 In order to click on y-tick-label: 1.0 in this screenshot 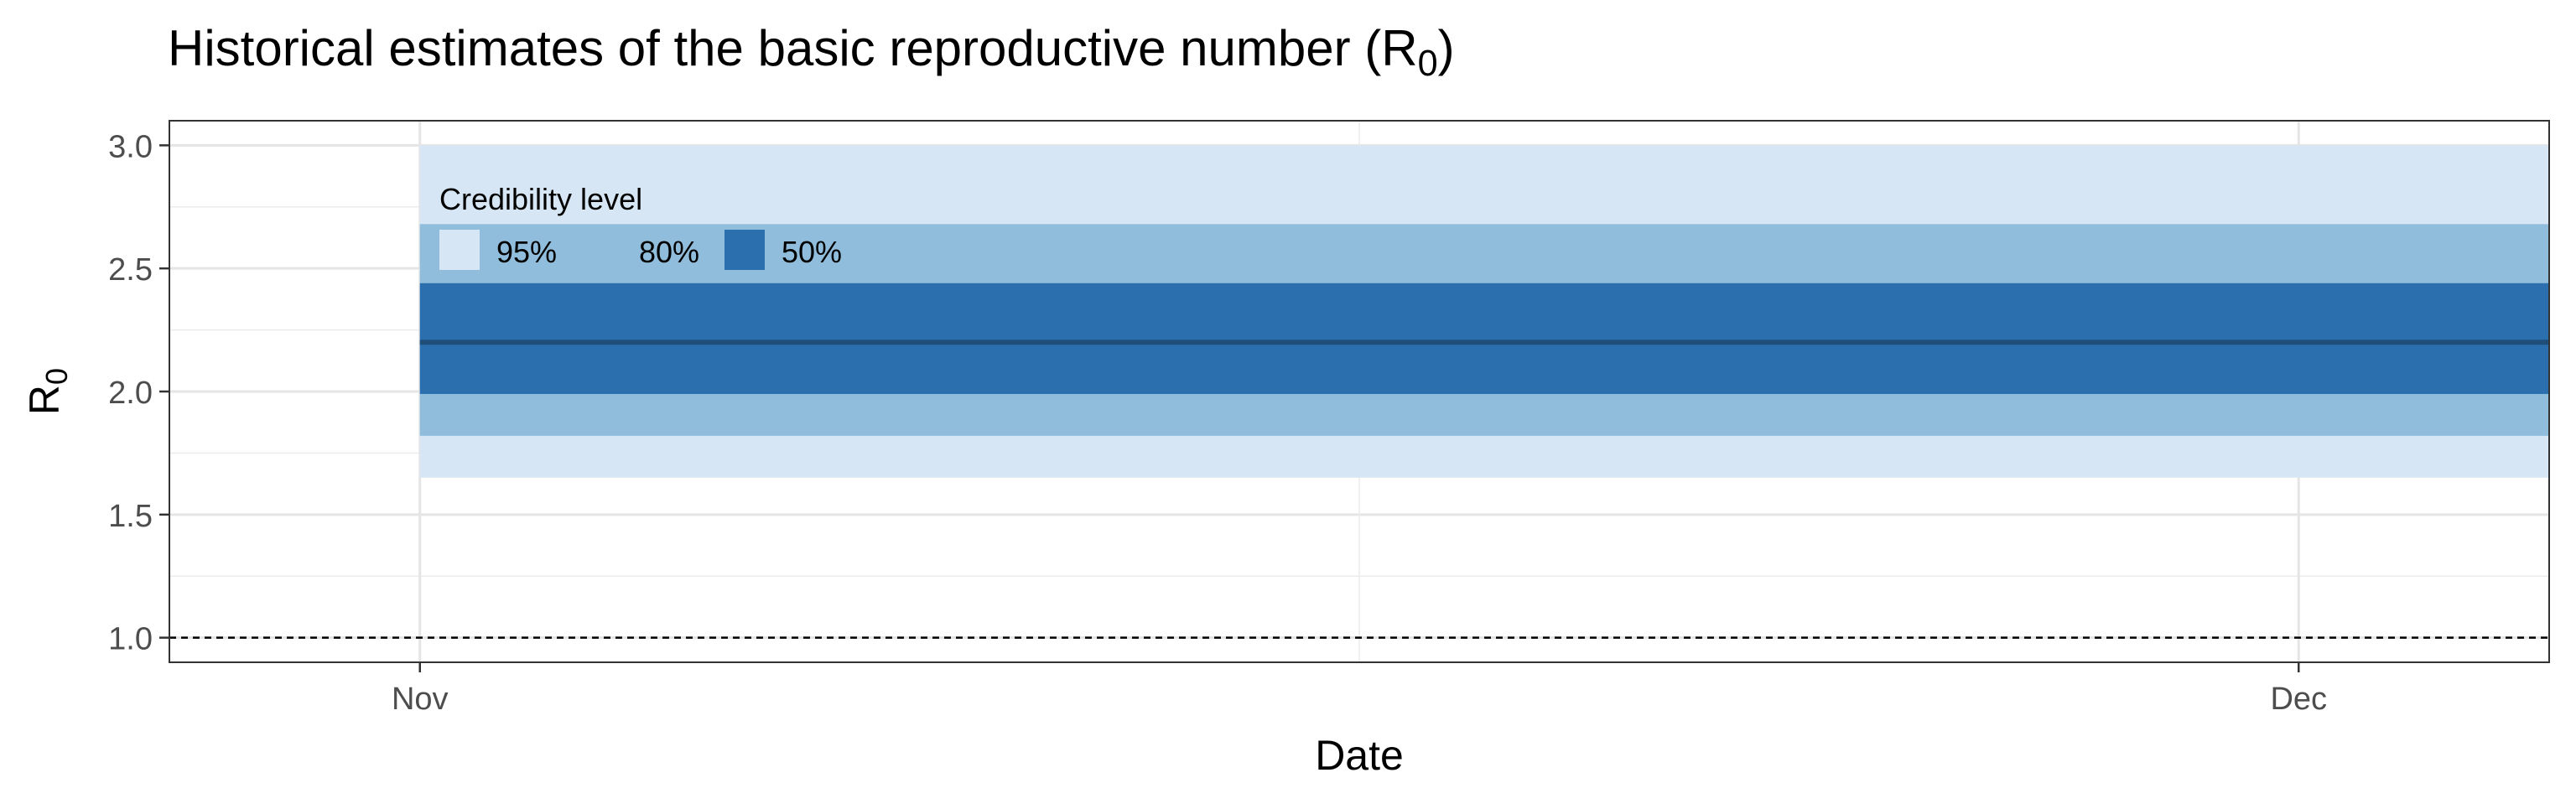, I will do `click(130, 639)`.